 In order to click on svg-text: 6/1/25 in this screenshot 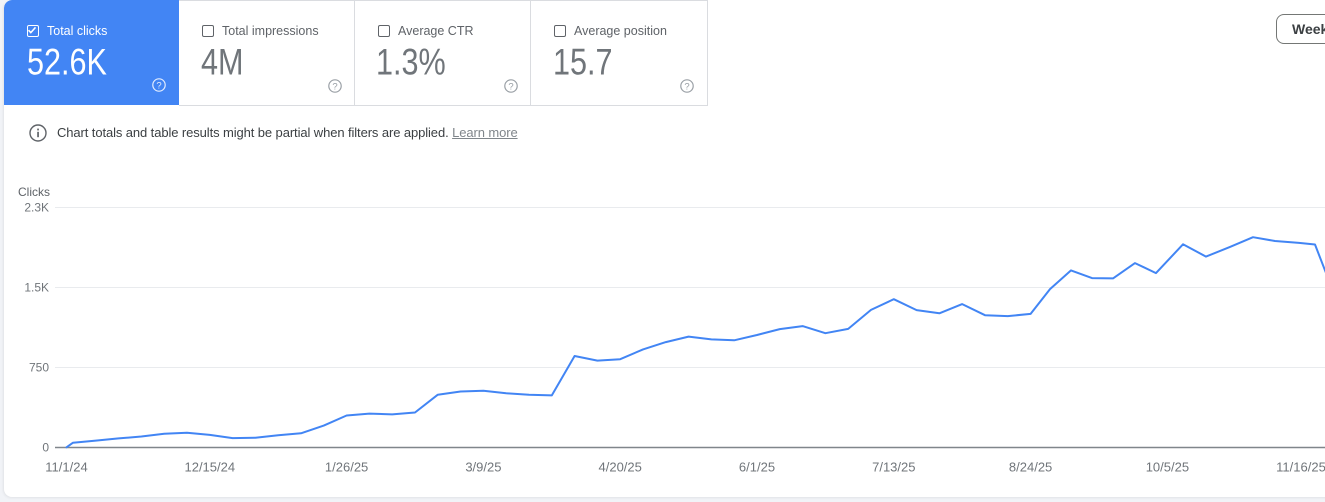, I will do `click(757, 467)`.